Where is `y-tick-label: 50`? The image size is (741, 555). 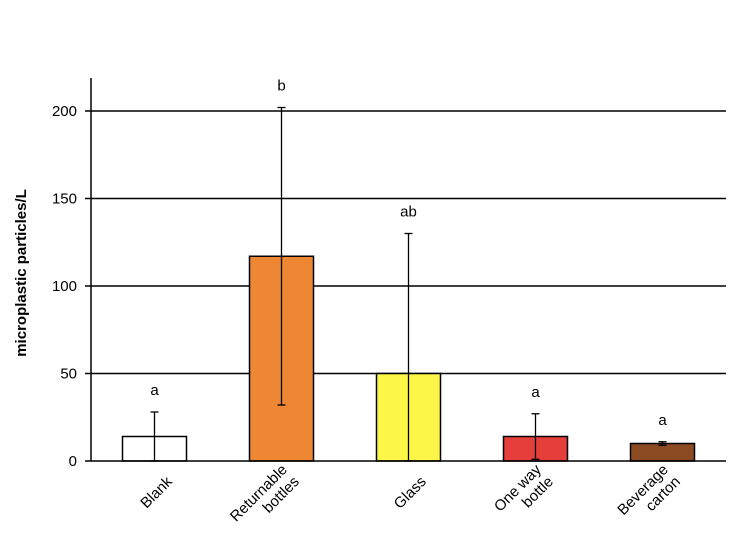
y-tick-label: 50 is located at coordinates (68, 374).